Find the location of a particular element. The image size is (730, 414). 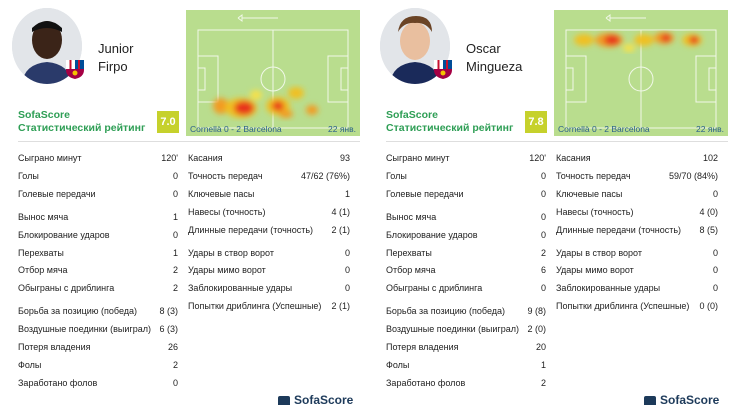

stat-label: Фолы is located at coordinates (30, 364).